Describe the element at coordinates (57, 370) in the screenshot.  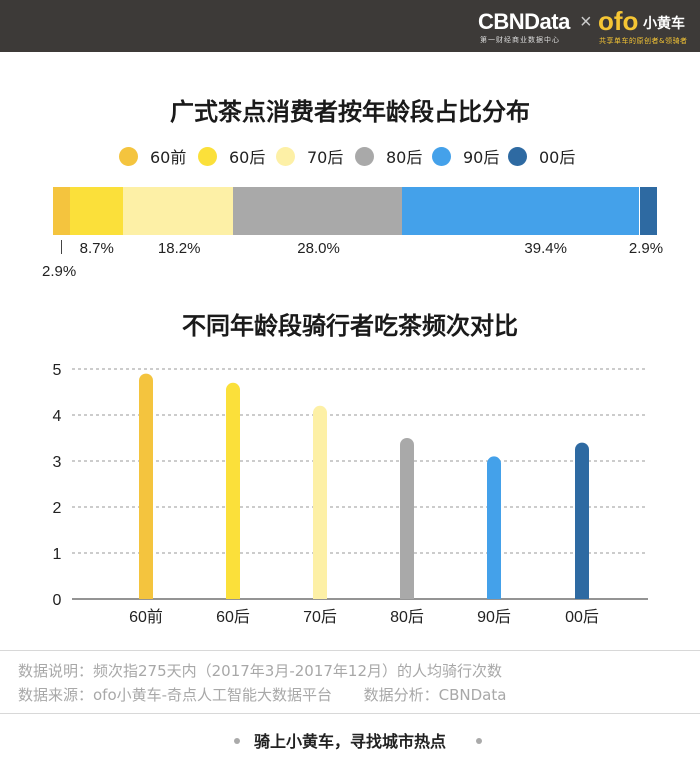
I see `y-tick-label: 5` at that location.